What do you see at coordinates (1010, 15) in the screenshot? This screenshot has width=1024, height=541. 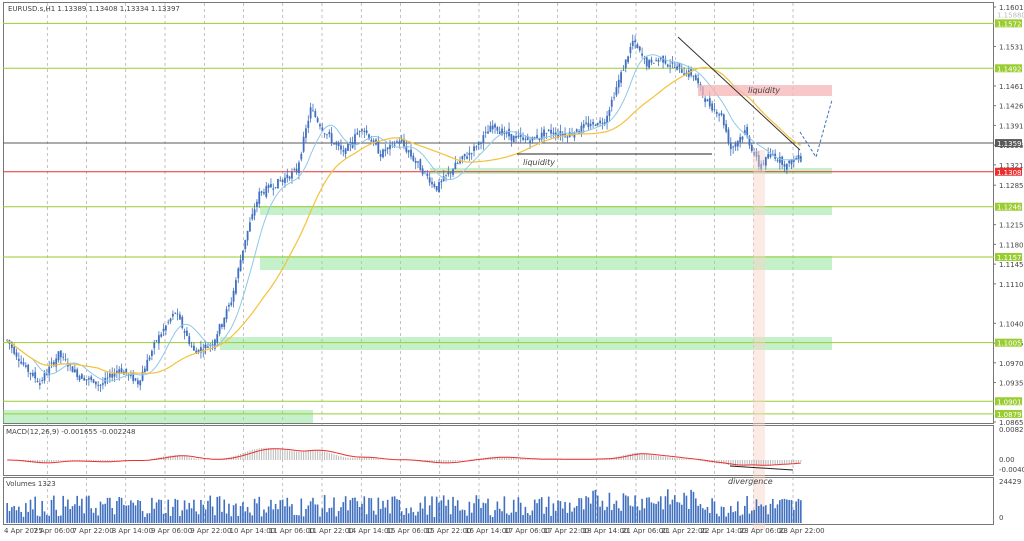 I see `faint-price-text: 1.15880` at bounding box center [1010, 15].